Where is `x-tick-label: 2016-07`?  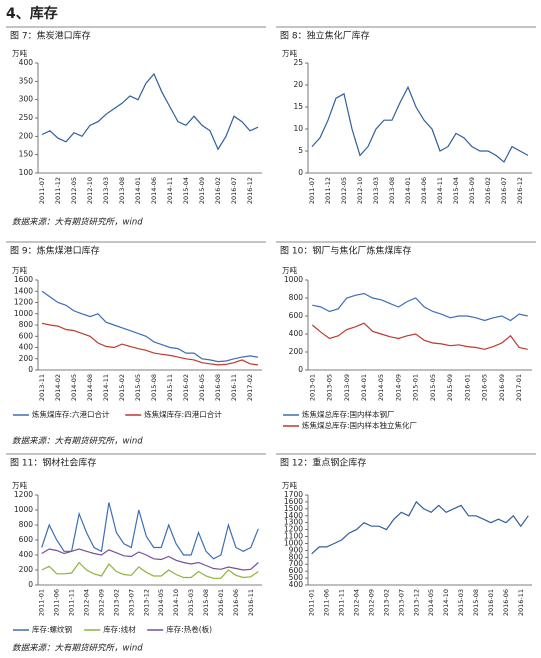 x-tick-label: 2016-07 is located at coordinates (234, 190).